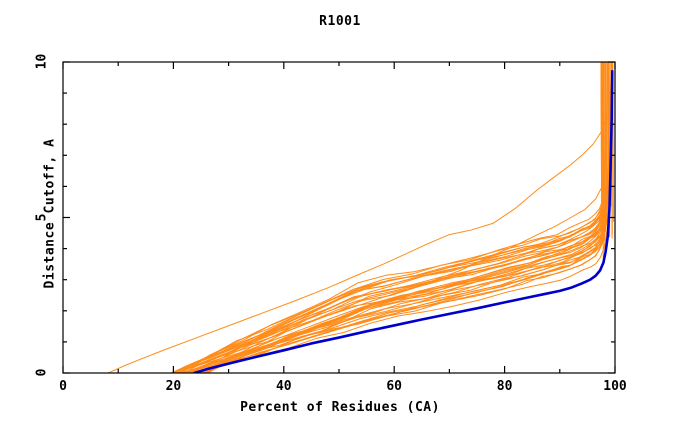  What do you see at coordinates (283, 386) in the screenshot?
I see `x-tick-label: 40` at bounding box center [283, 386].